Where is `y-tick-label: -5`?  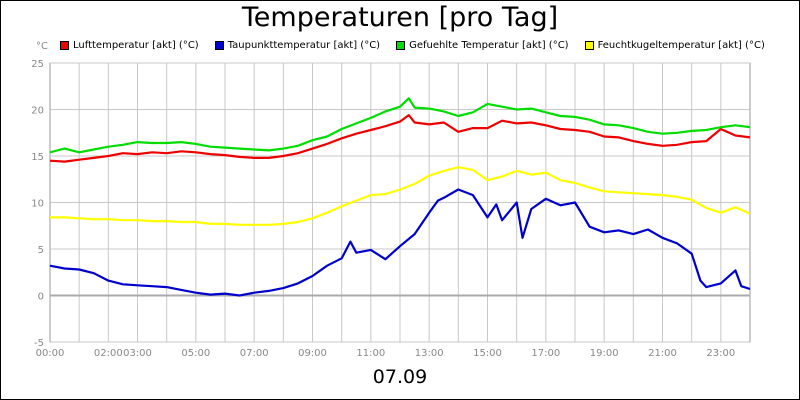
y-tick-label: -5 is located at coordinates (39, 343).